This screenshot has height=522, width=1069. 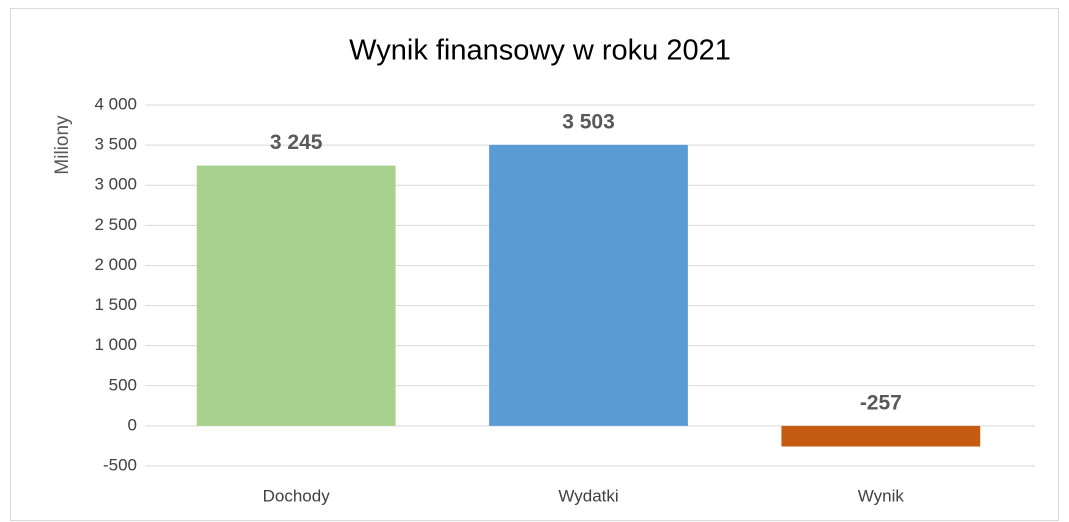 What do you see at coordinates (115, 224) in the screenshot?
I see `y-tick-label: 2 500` at bounding box center [115, 224].